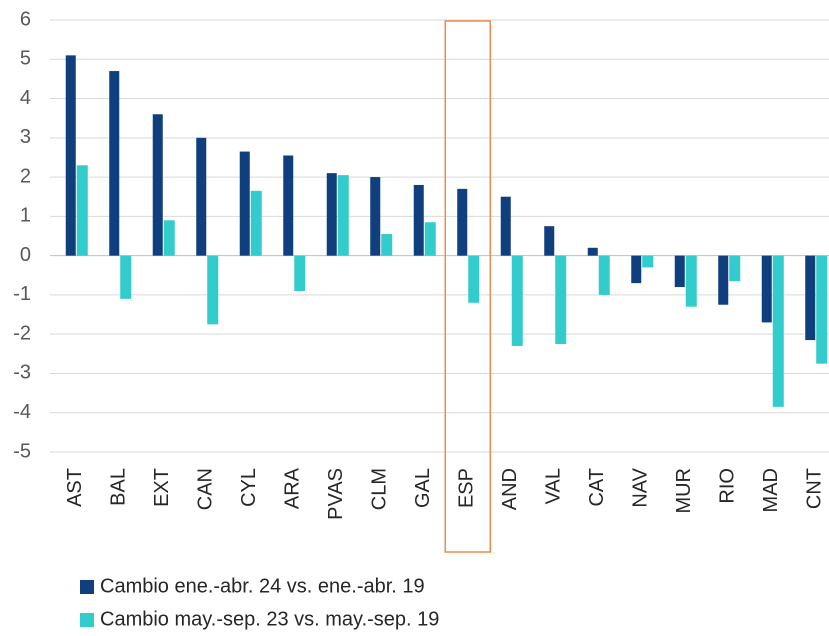  What do you see at coordinates (25, 137) in the screenshot?
I see `y-tick-label: 3` at bounding box center [25, 137].